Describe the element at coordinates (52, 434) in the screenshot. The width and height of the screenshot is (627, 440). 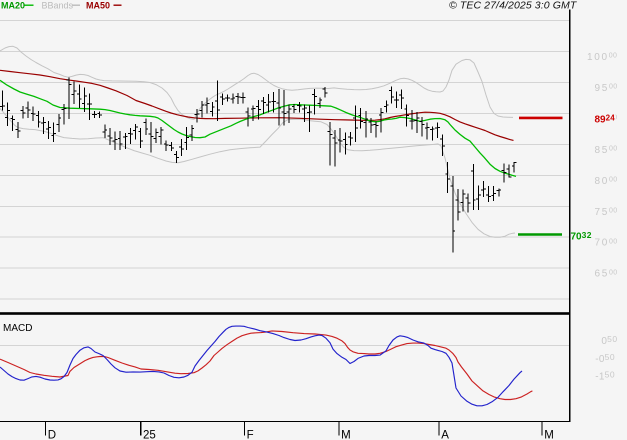
I see `svg-text: D` at that location.